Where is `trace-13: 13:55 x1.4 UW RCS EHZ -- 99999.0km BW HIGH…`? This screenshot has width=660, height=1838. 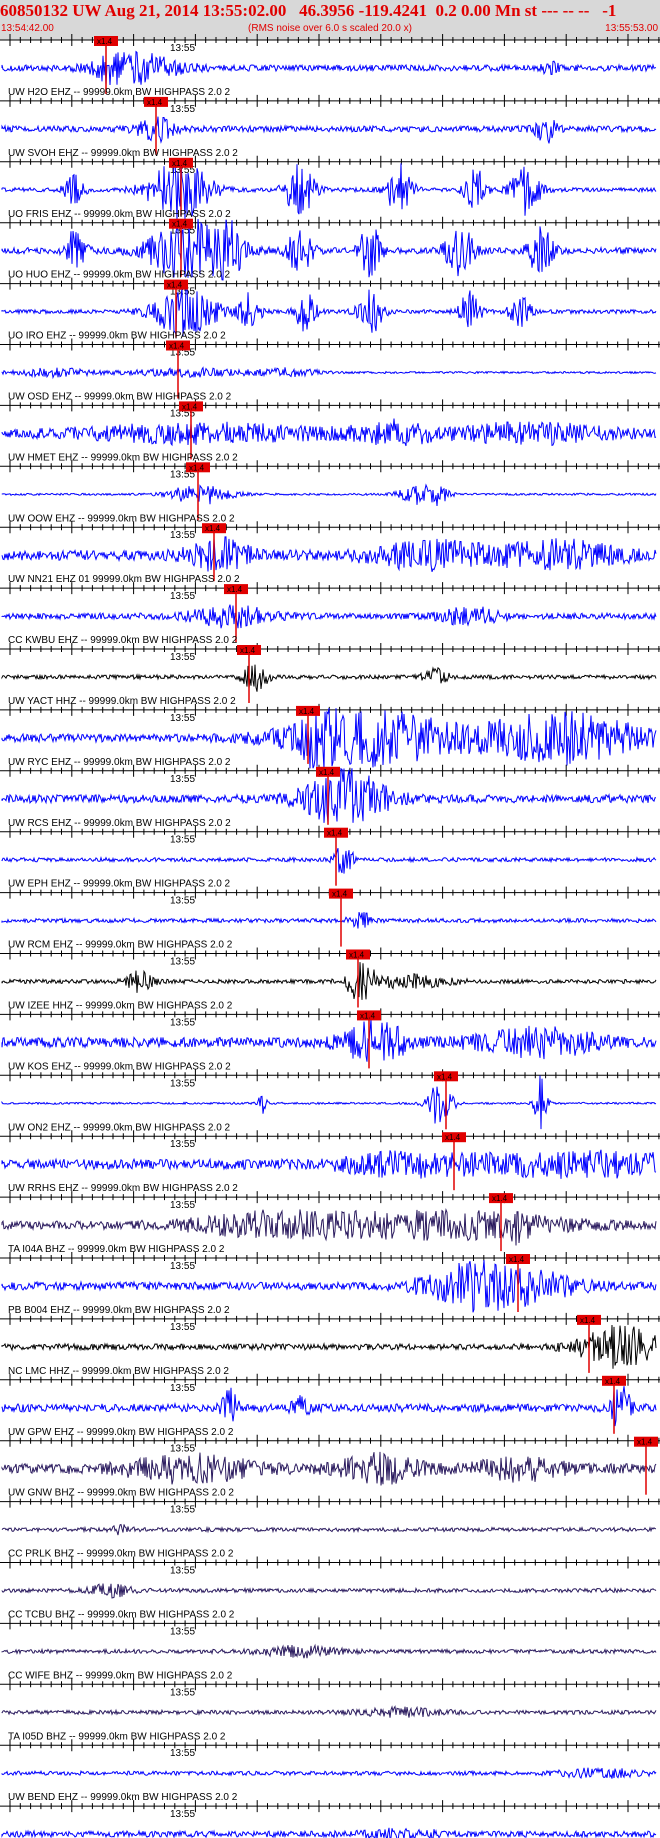 trace-13: 13:55 x1.4 UW RCS EHZ -- 99999.0km BW HIGH… is located at coordinates (330, 796).